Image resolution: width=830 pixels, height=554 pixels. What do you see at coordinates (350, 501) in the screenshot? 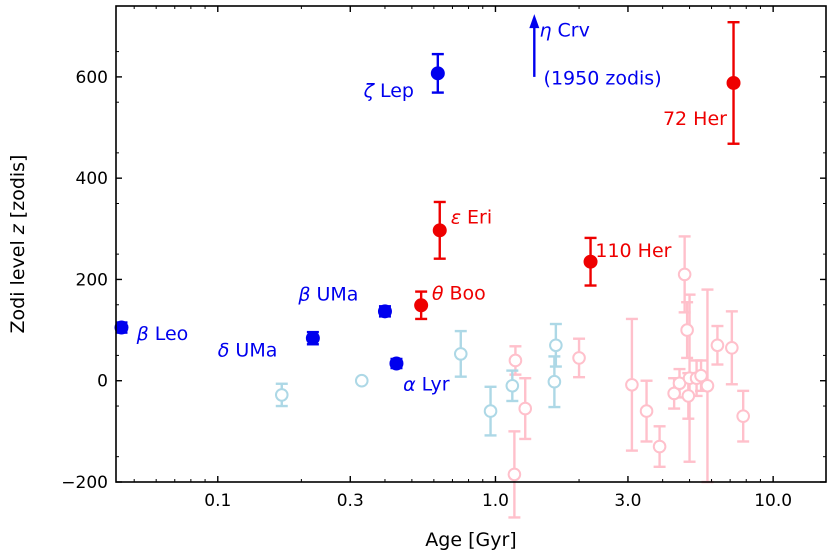
I see `x-tick-label-1: 0.3` at bounding box center [350, 501].